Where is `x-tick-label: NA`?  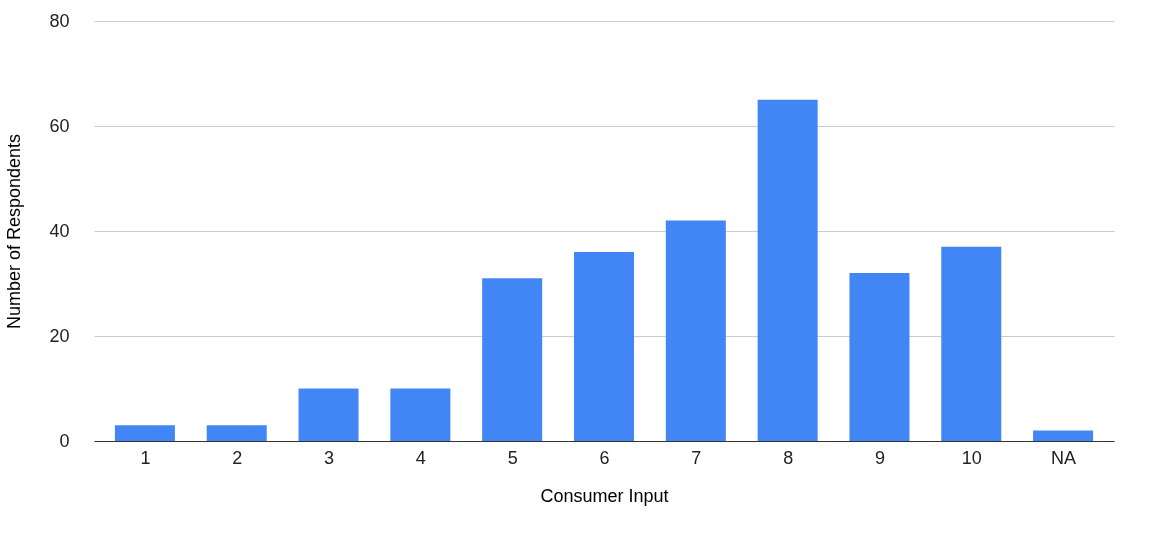
x-tick-label: NA is located at coordinates (1064, 457).